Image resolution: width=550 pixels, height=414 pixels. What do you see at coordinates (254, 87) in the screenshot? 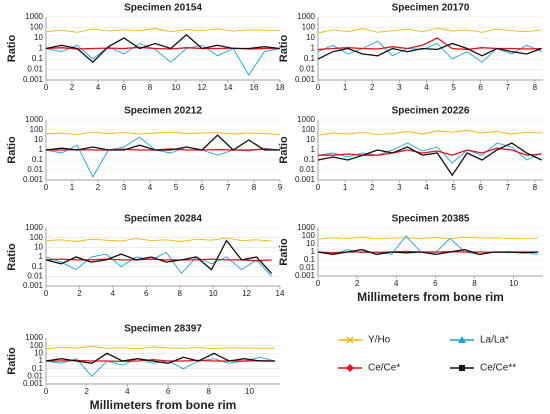
I see `x-tick-label: 16` at bounding box center [254, 87].